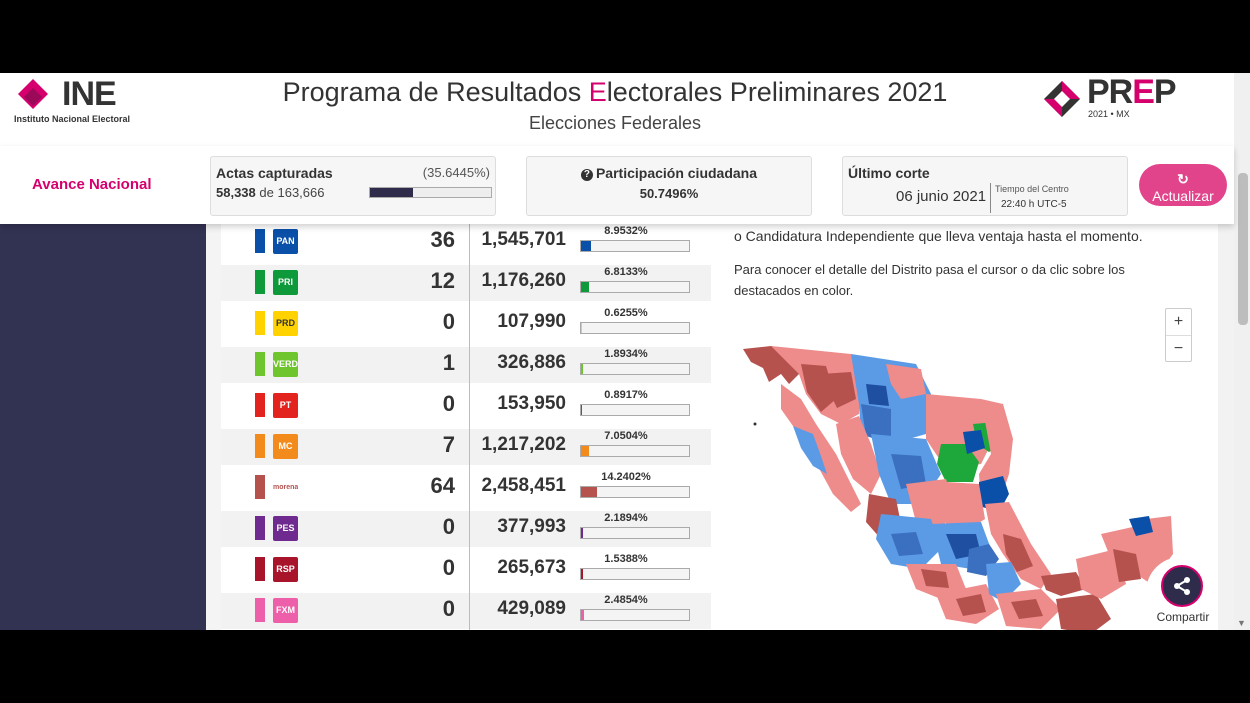 The height and width of the screenshot is (703, 1250). Describe the element at coordinates (1178, 348) in the screenshot. I see `zoom-out-button: −` at that location.